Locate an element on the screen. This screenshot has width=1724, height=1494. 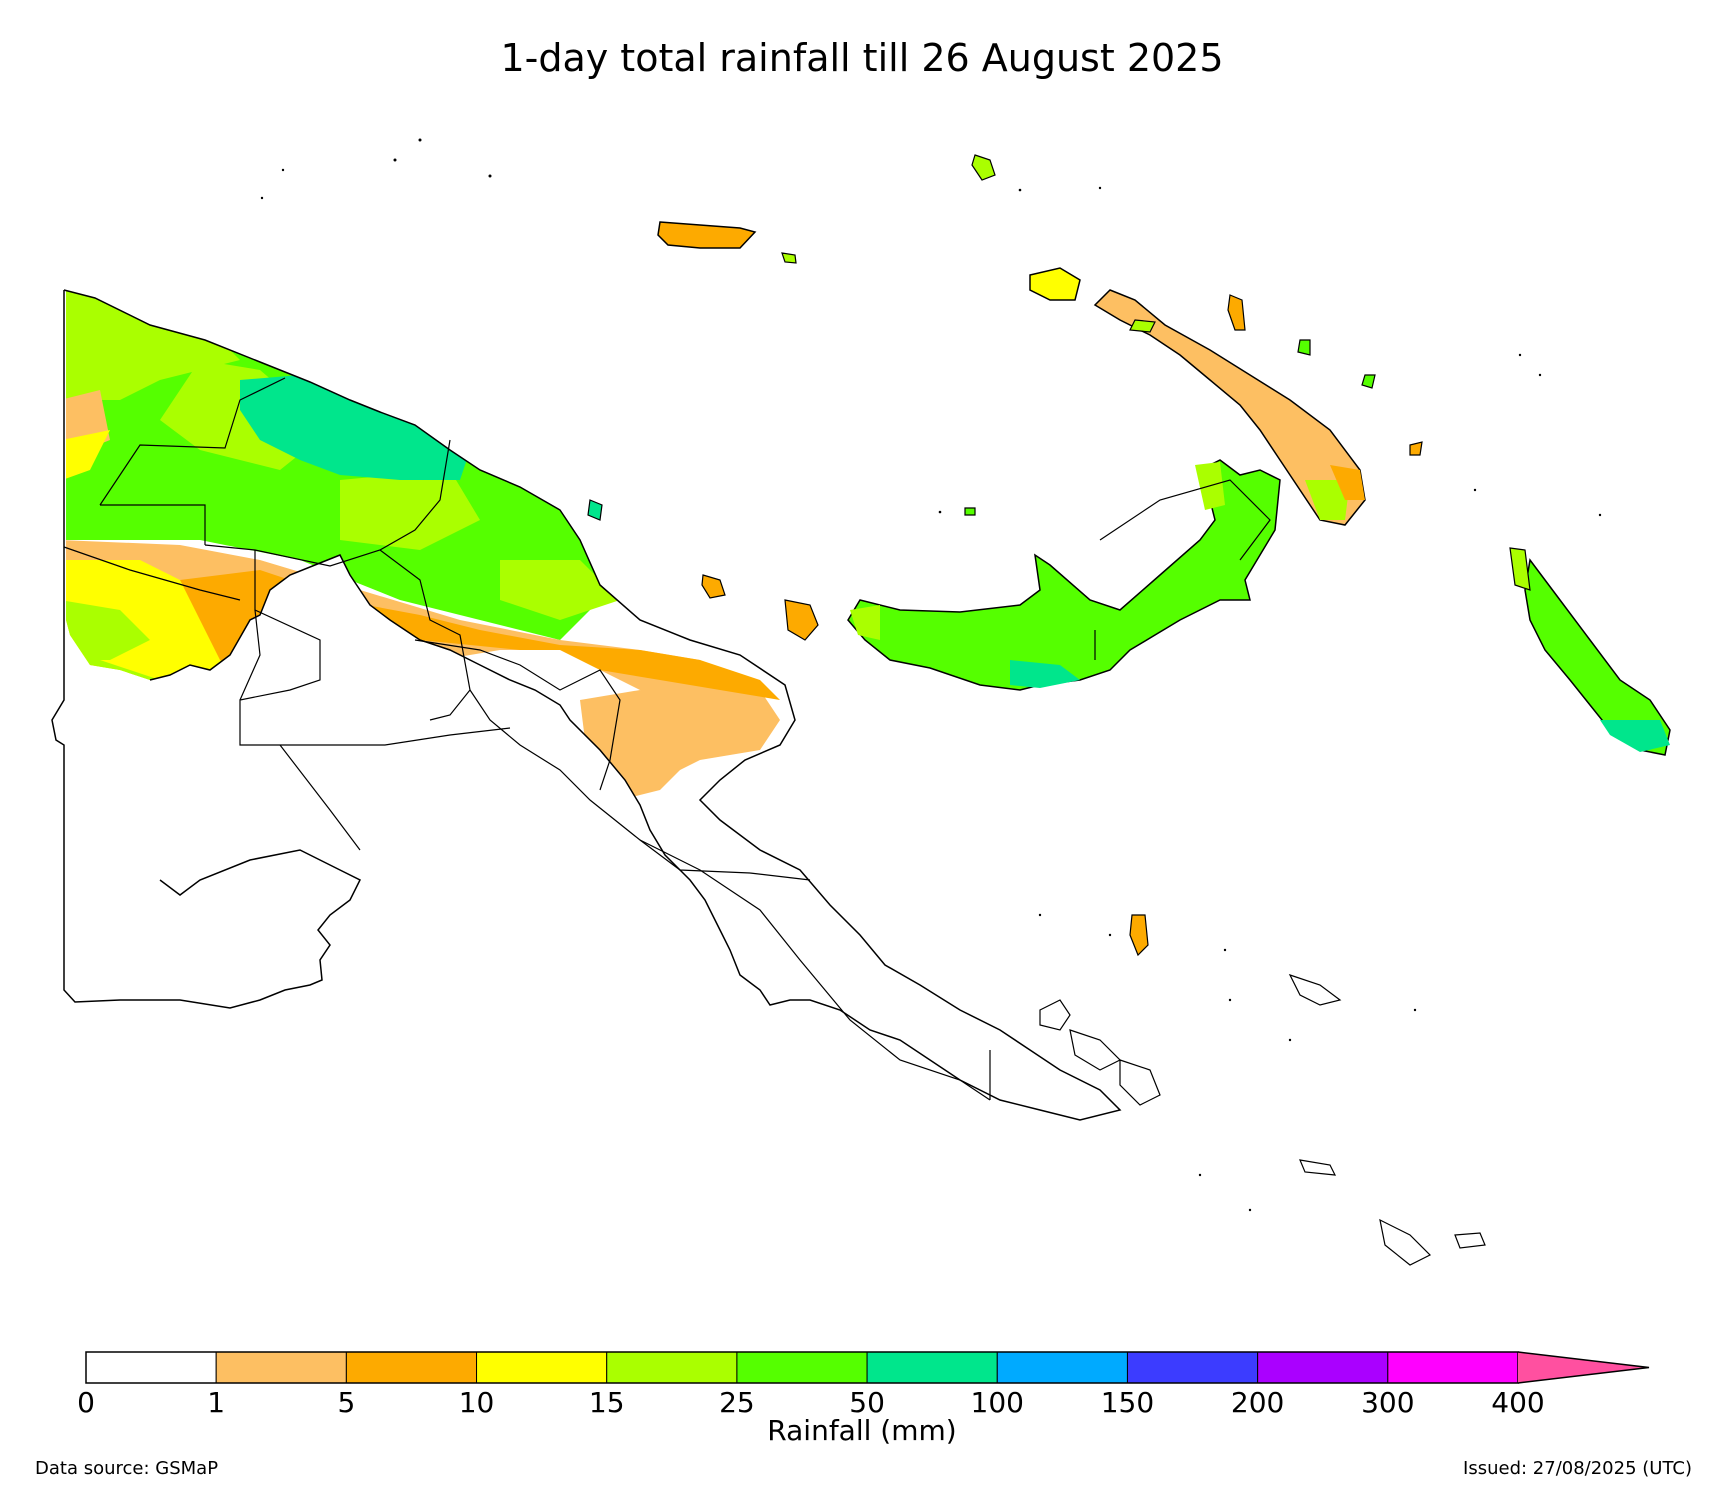
colorbar-tick-label: 300 is located at coordinates (1388, 1402).